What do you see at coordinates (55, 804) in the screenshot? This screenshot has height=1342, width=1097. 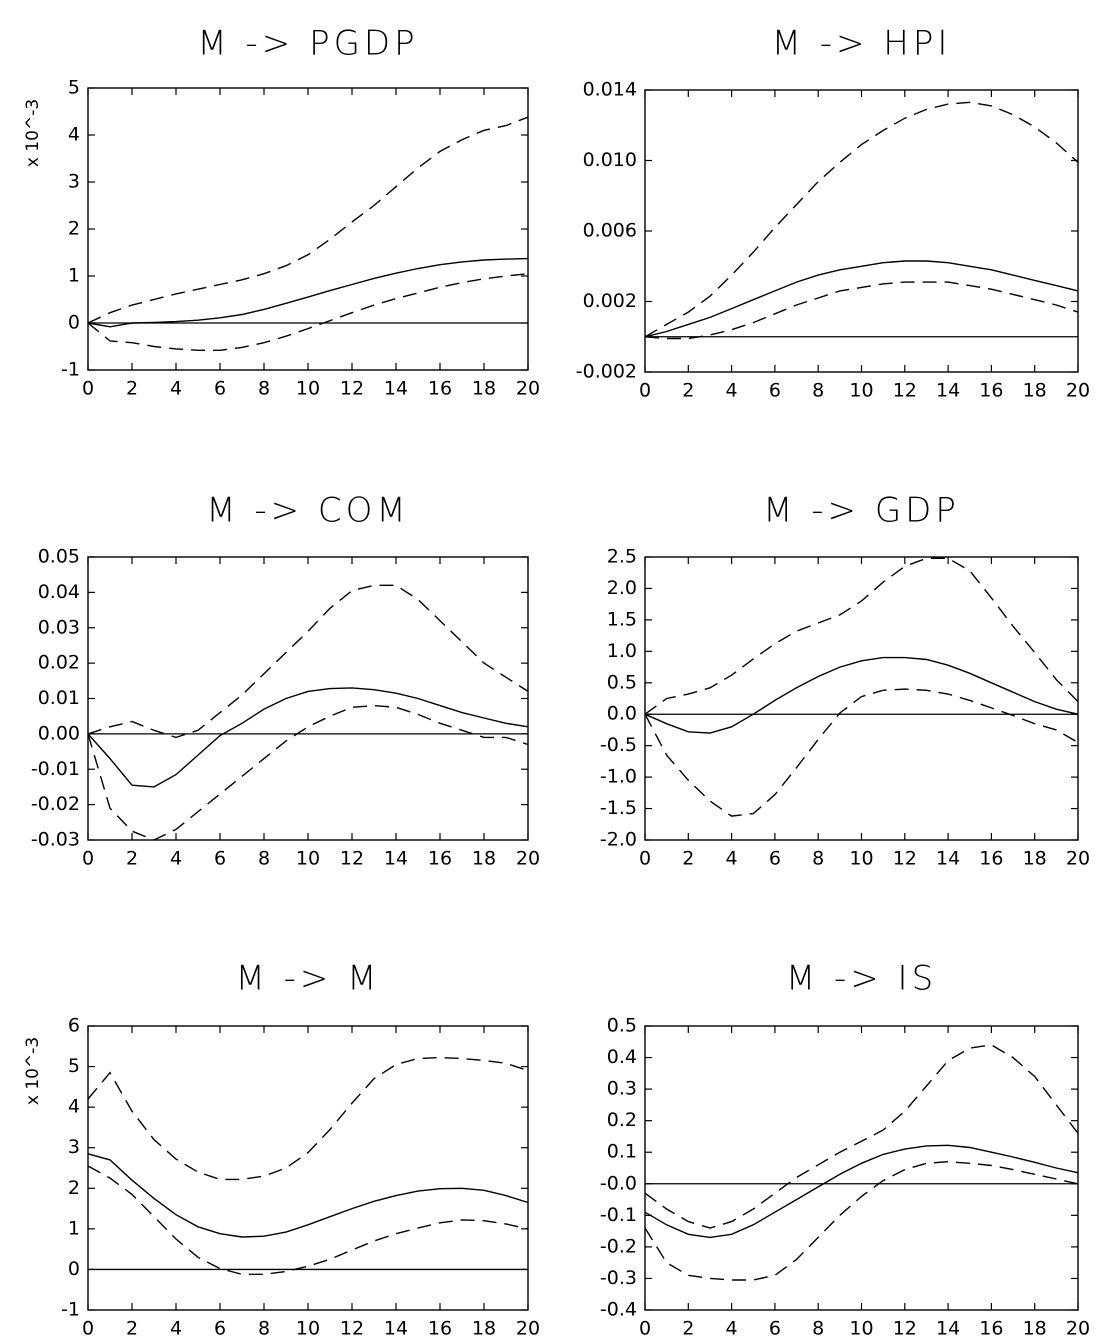 I see `y-tick-label: -0.02` at bounding box center [55, 804].